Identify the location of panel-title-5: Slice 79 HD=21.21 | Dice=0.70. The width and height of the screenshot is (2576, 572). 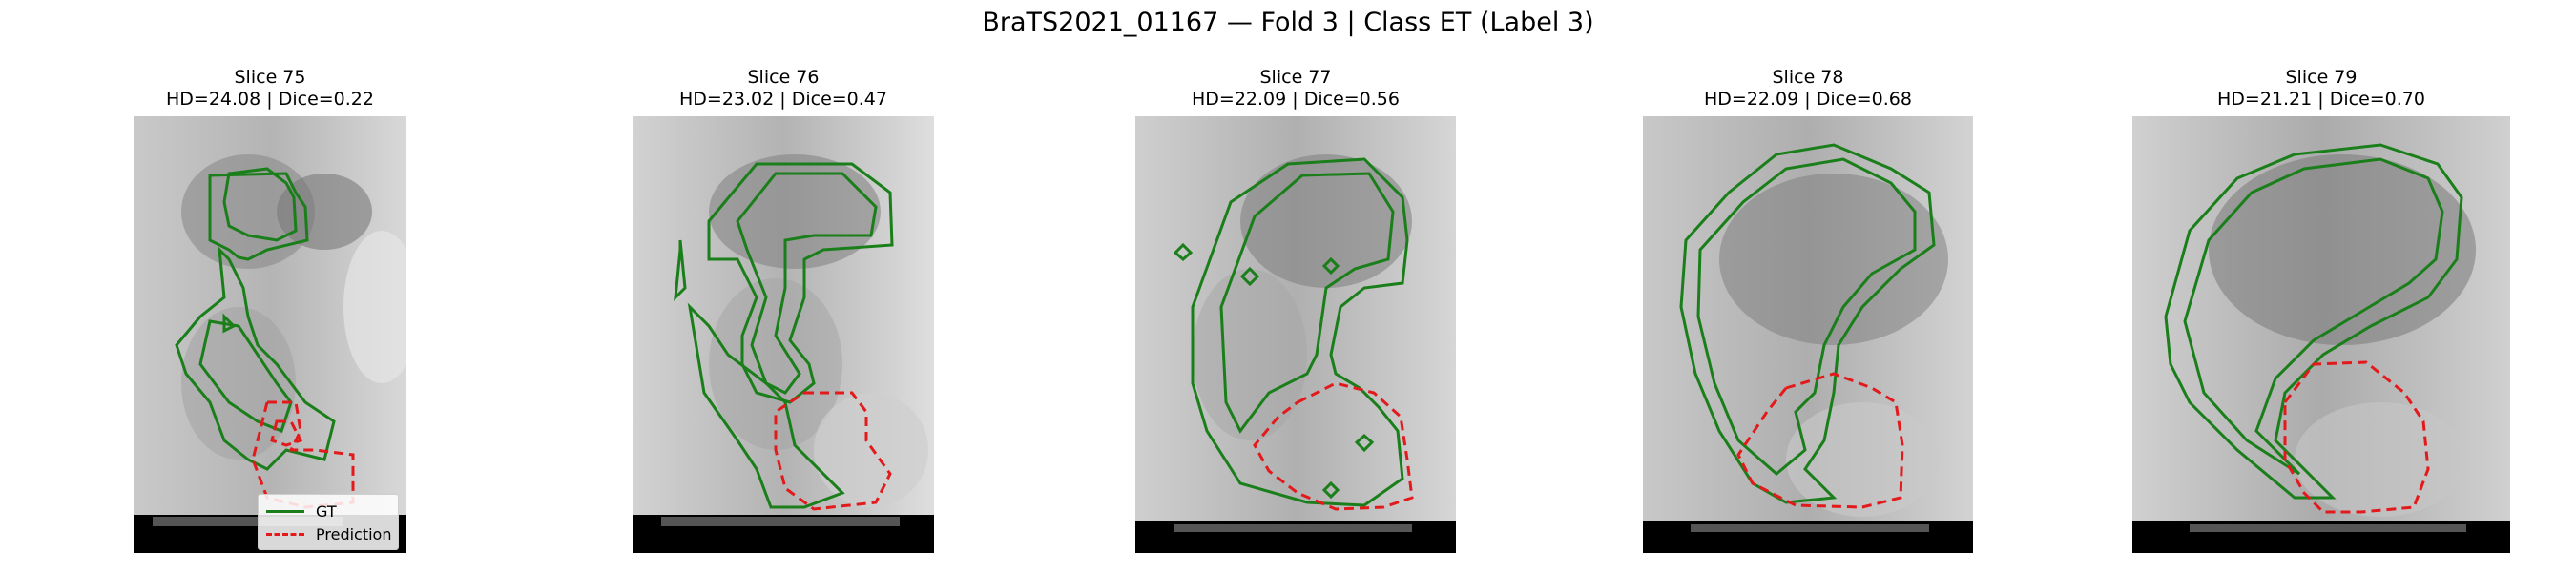
(2321, 89).